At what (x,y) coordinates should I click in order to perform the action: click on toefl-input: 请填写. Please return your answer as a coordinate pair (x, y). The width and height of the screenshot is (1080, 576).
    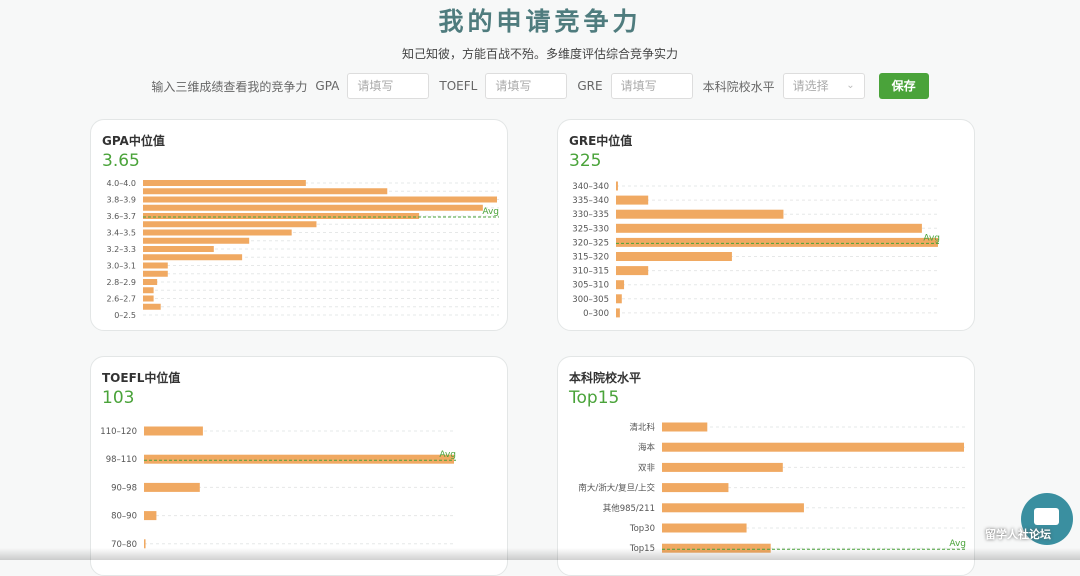
    Looking at the image, I should click on (526, 86).